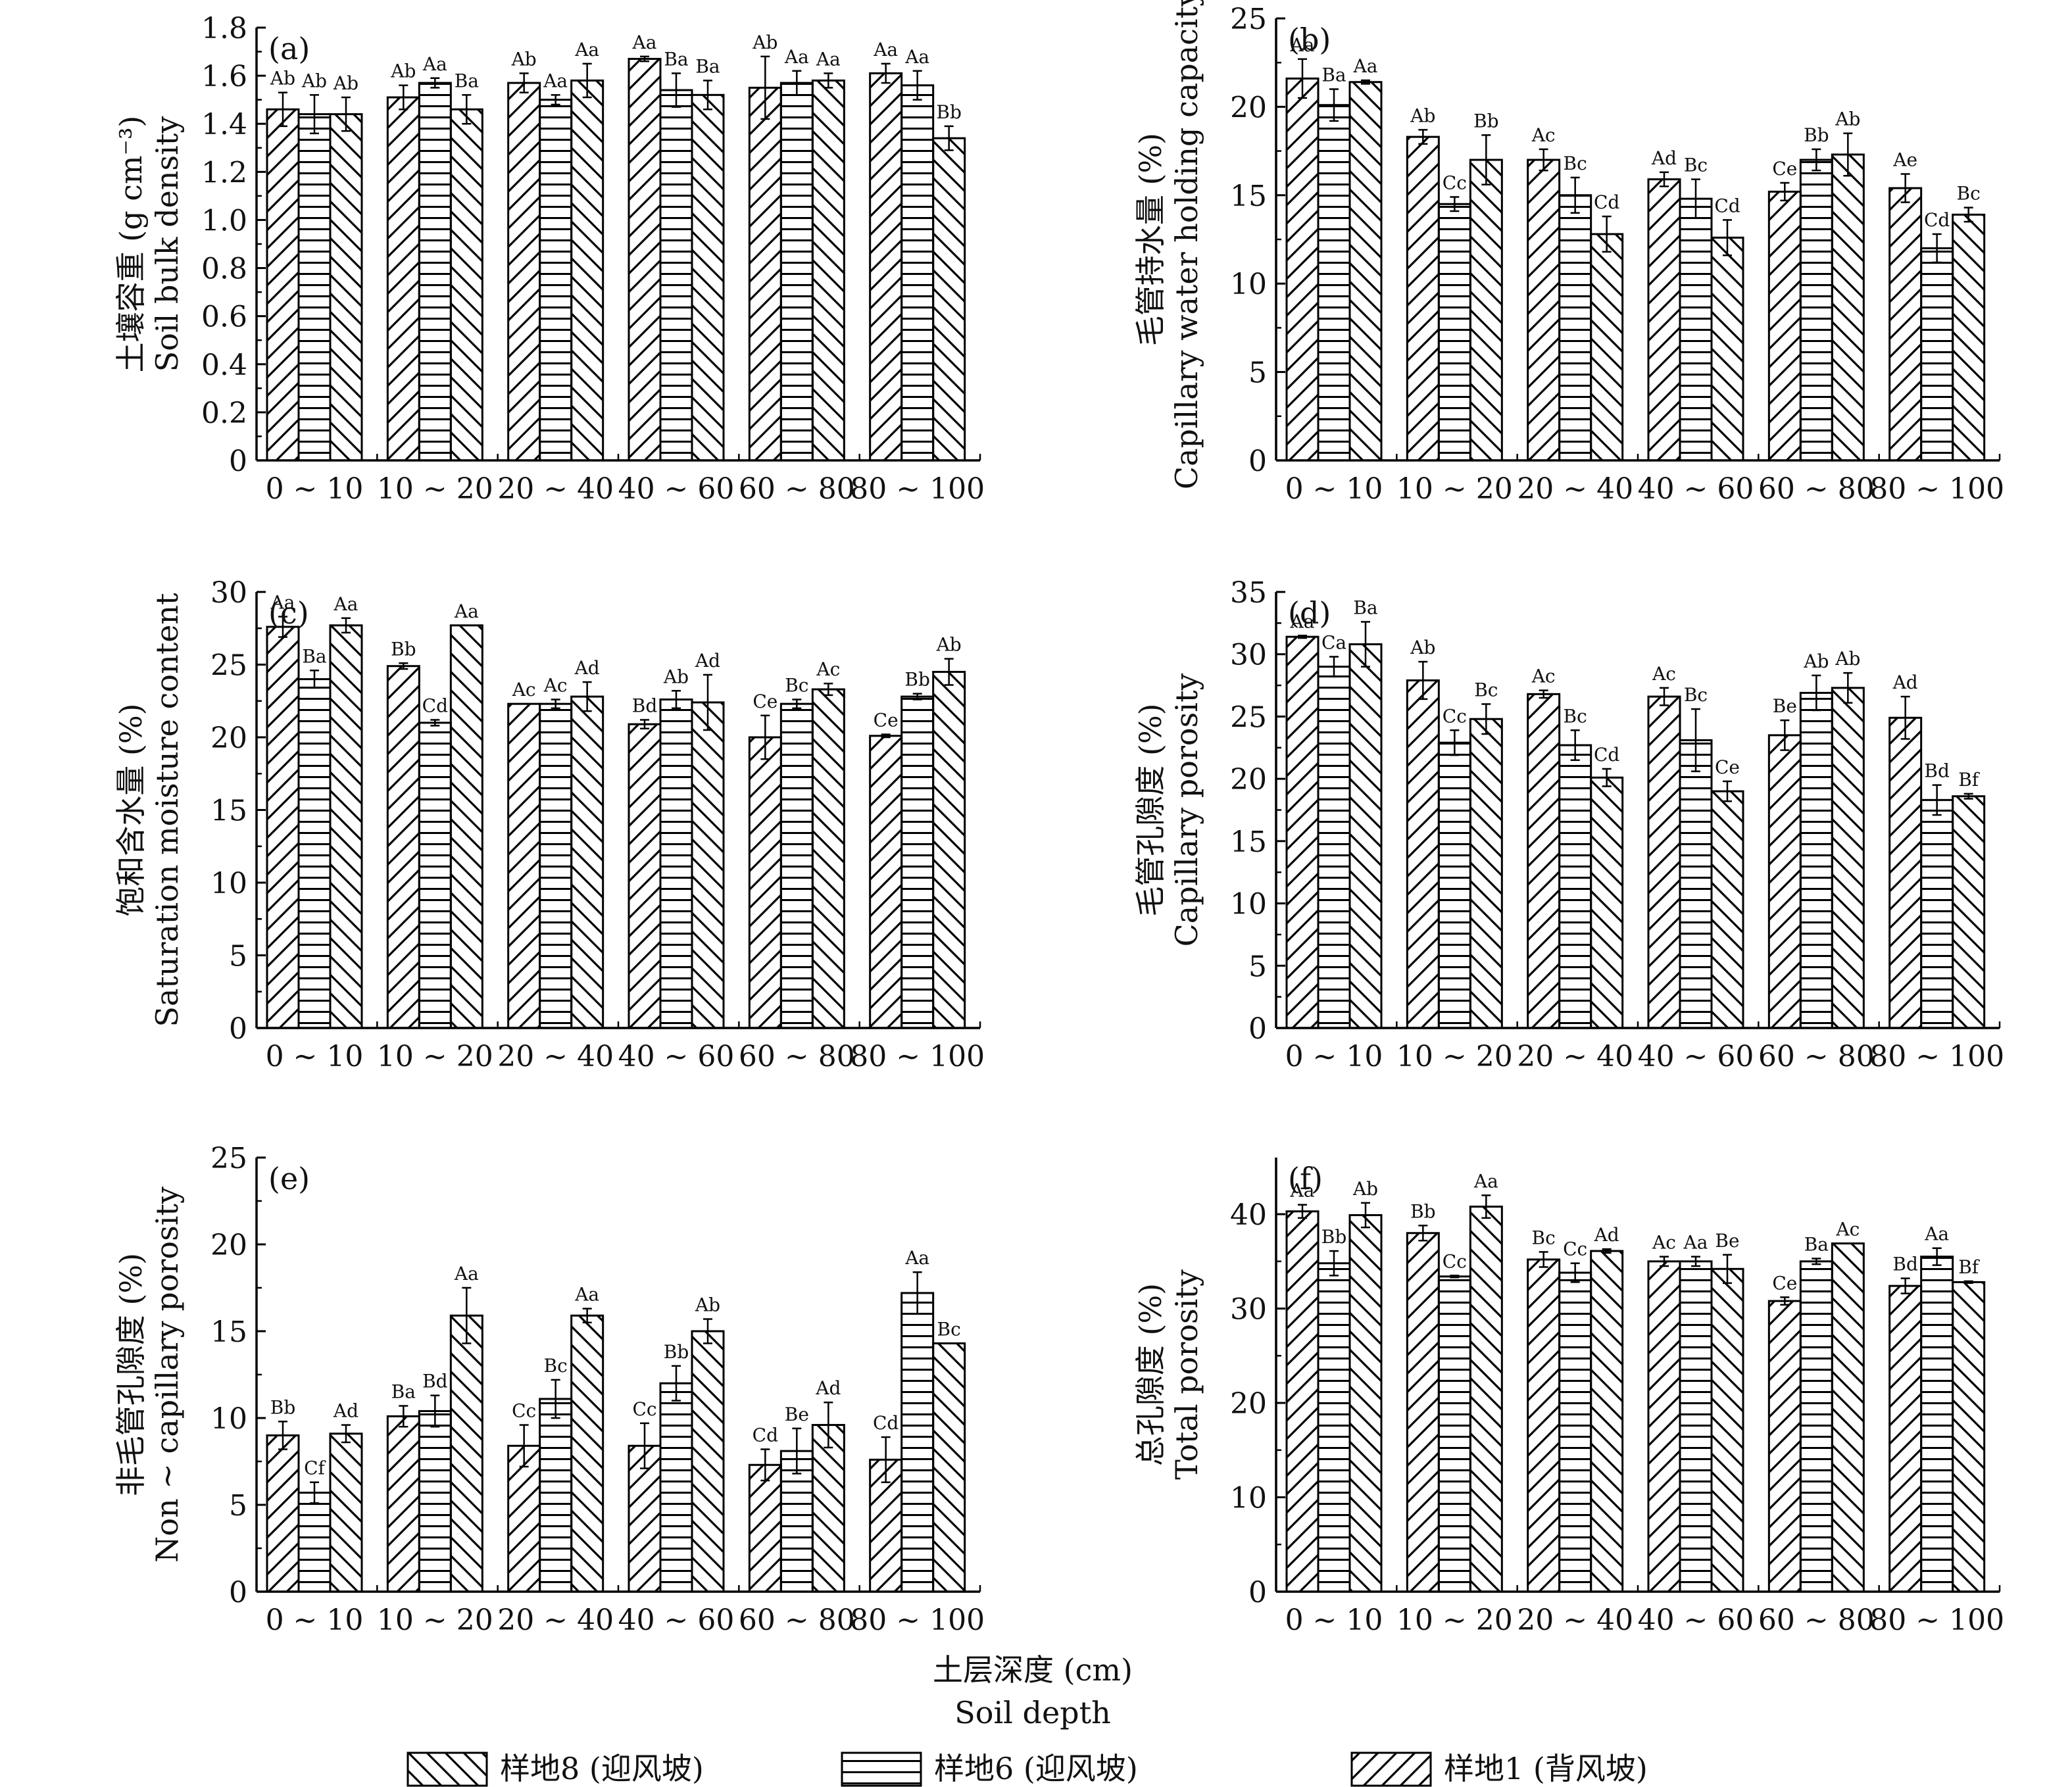  What do you see at coordinates (1248, 1215) in the screenshot?
I see `y-tick-label: 40` at bounding box center [1248, 1215].